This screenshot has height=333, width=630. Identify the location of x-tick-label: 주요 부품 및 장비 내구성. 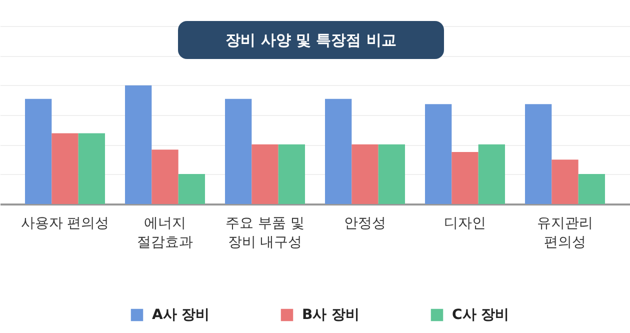
(265, 233).